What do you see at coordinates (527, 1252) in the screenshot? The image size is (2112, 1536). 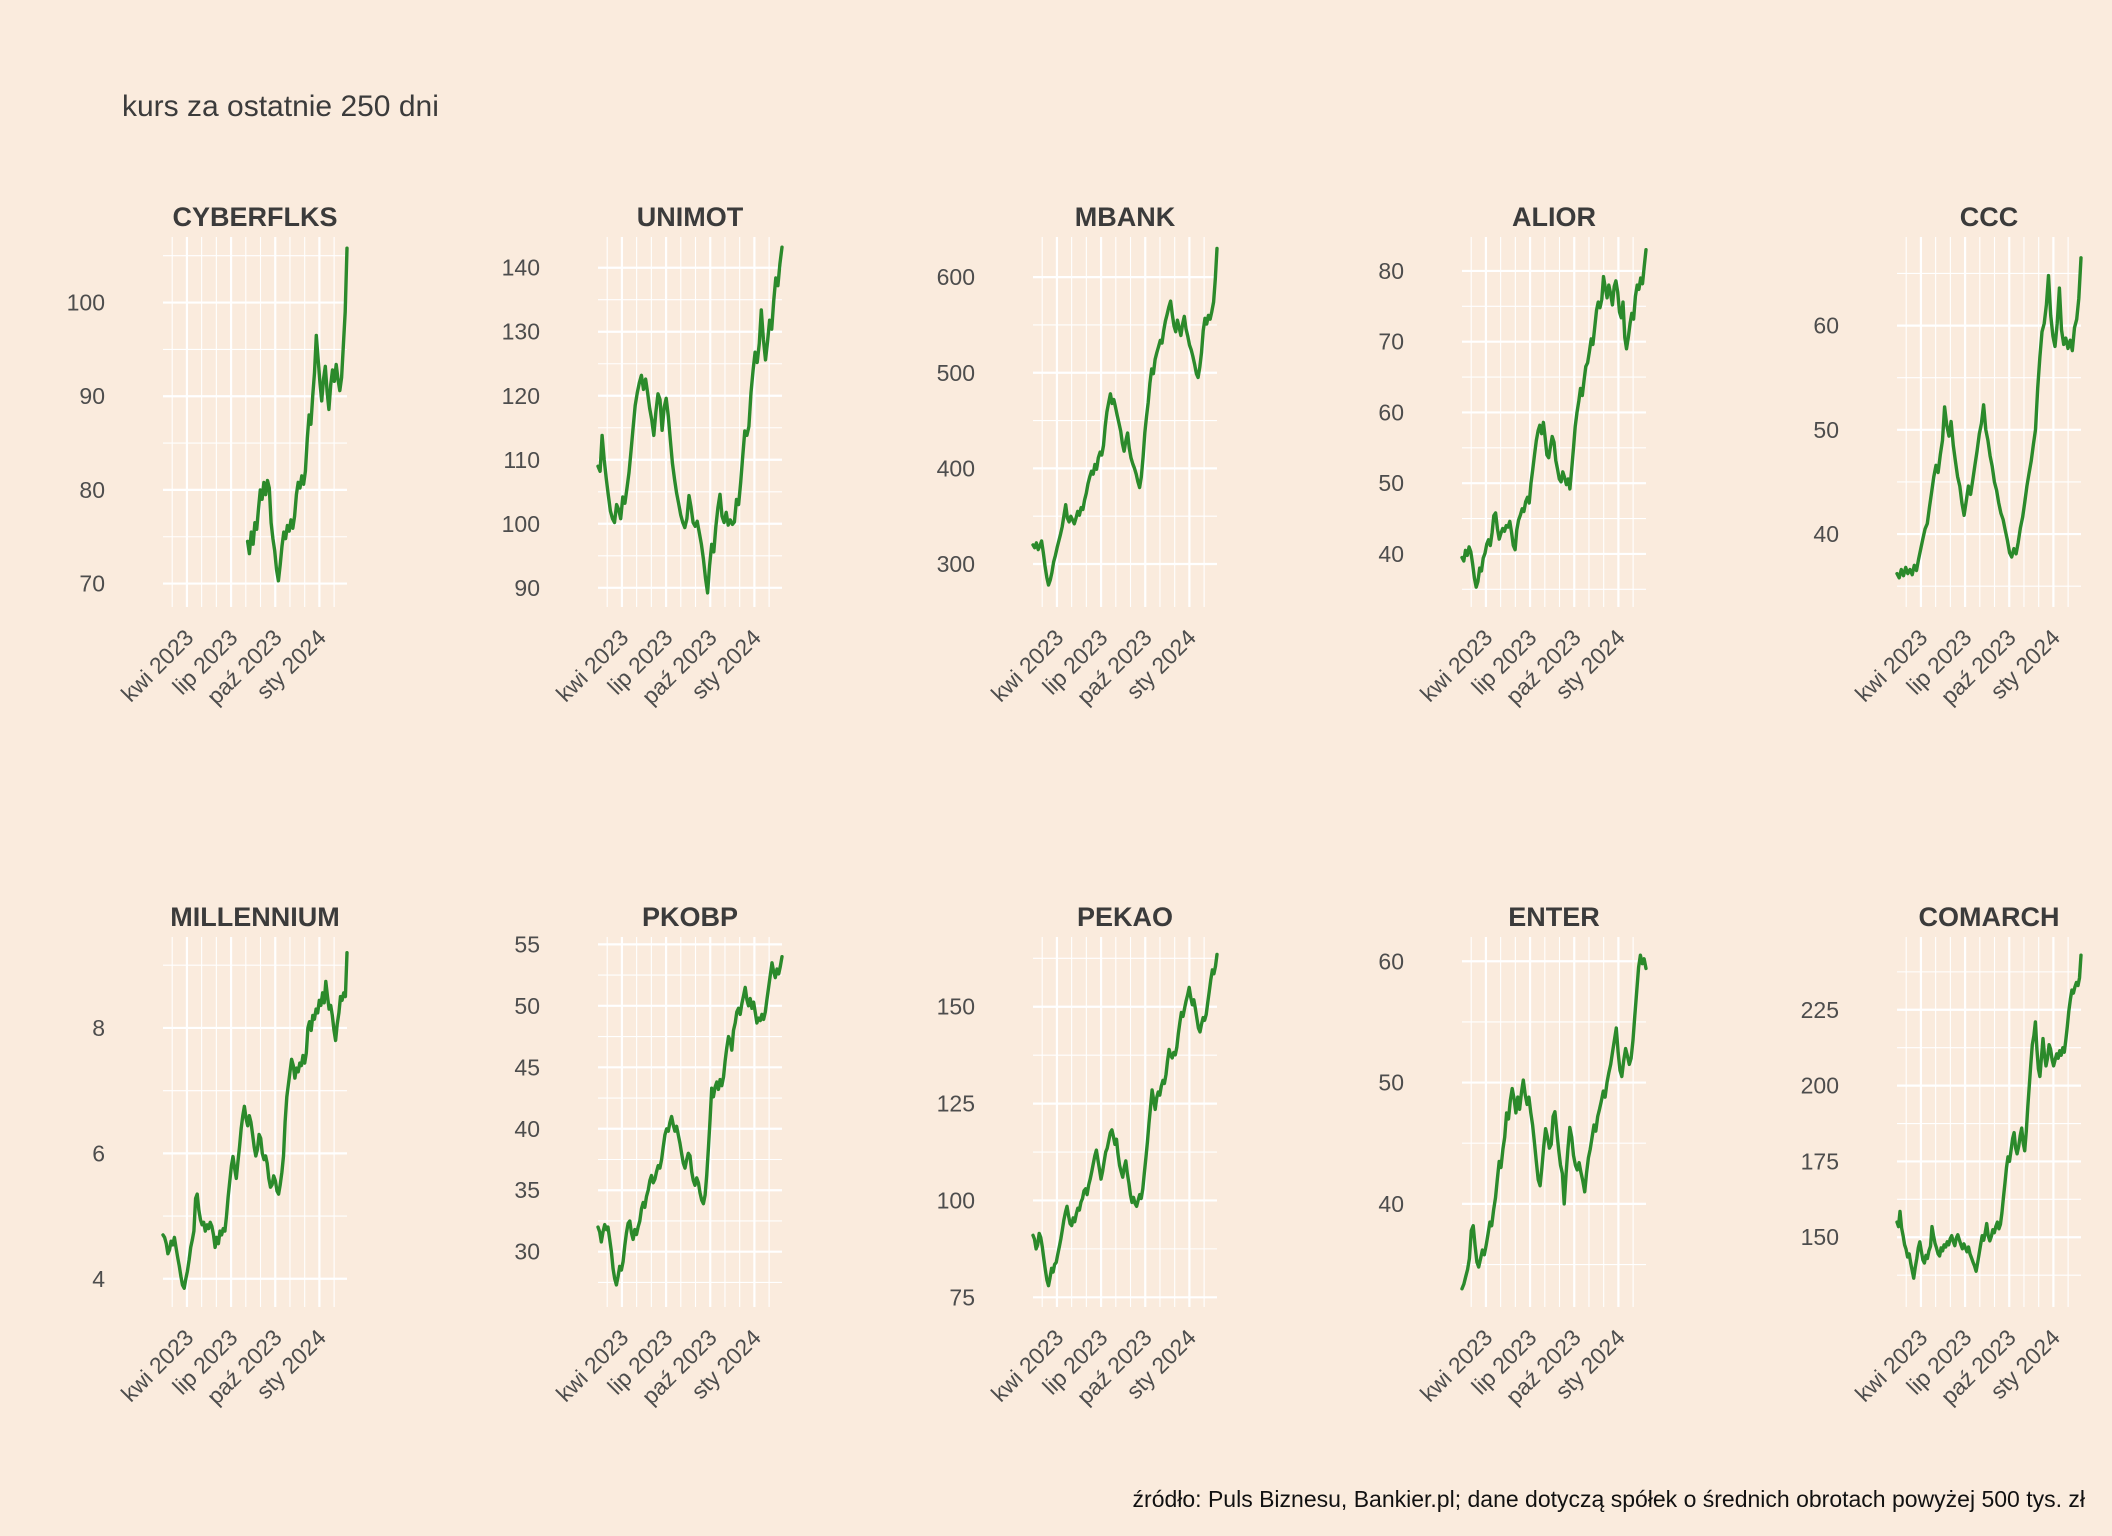 I see `y-axis-tick-label: 30` at bounding box center [527, 1252].